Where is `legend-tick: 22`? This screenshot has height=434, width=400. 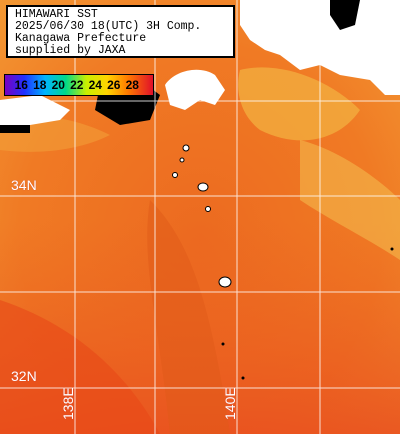
legend-tick: 22 is located at coordinates (77, 85).